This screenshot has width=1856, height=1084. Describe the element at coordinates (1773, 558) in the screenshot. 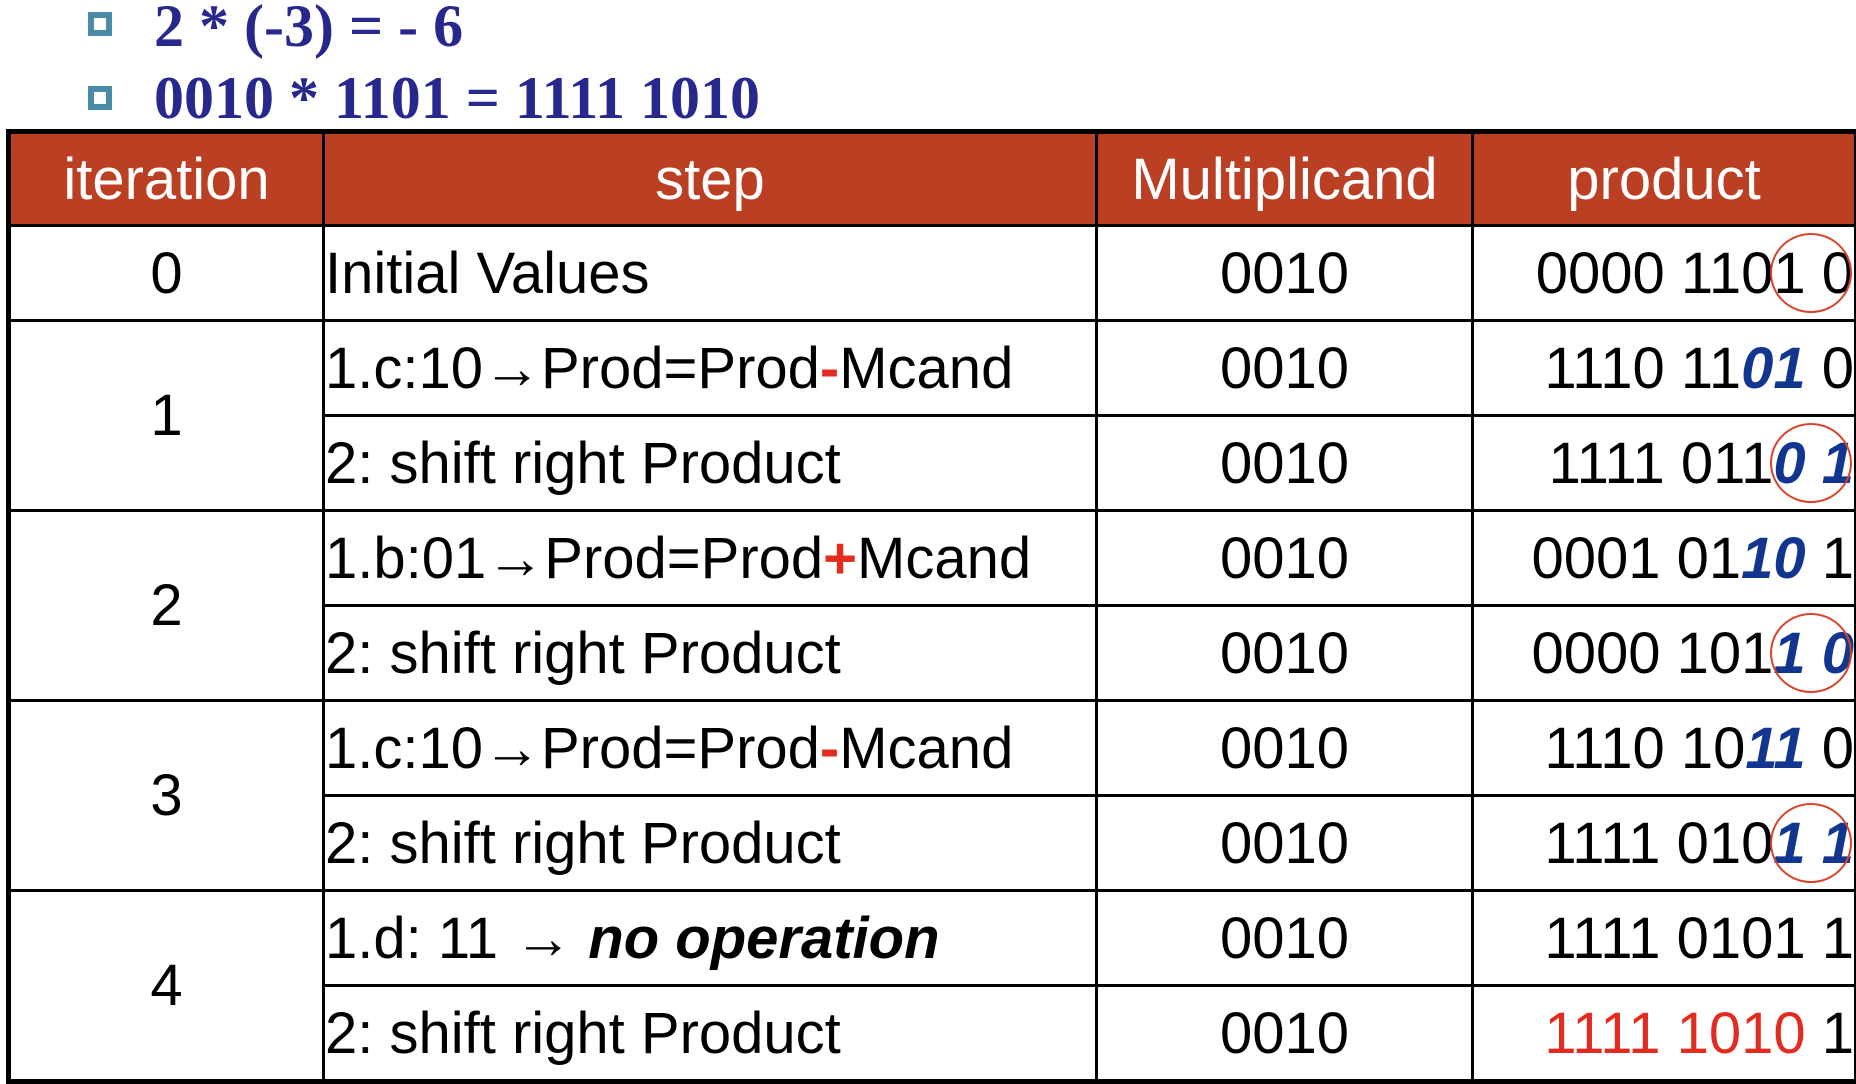

I see `product-highlight-bits: 10` at that location.